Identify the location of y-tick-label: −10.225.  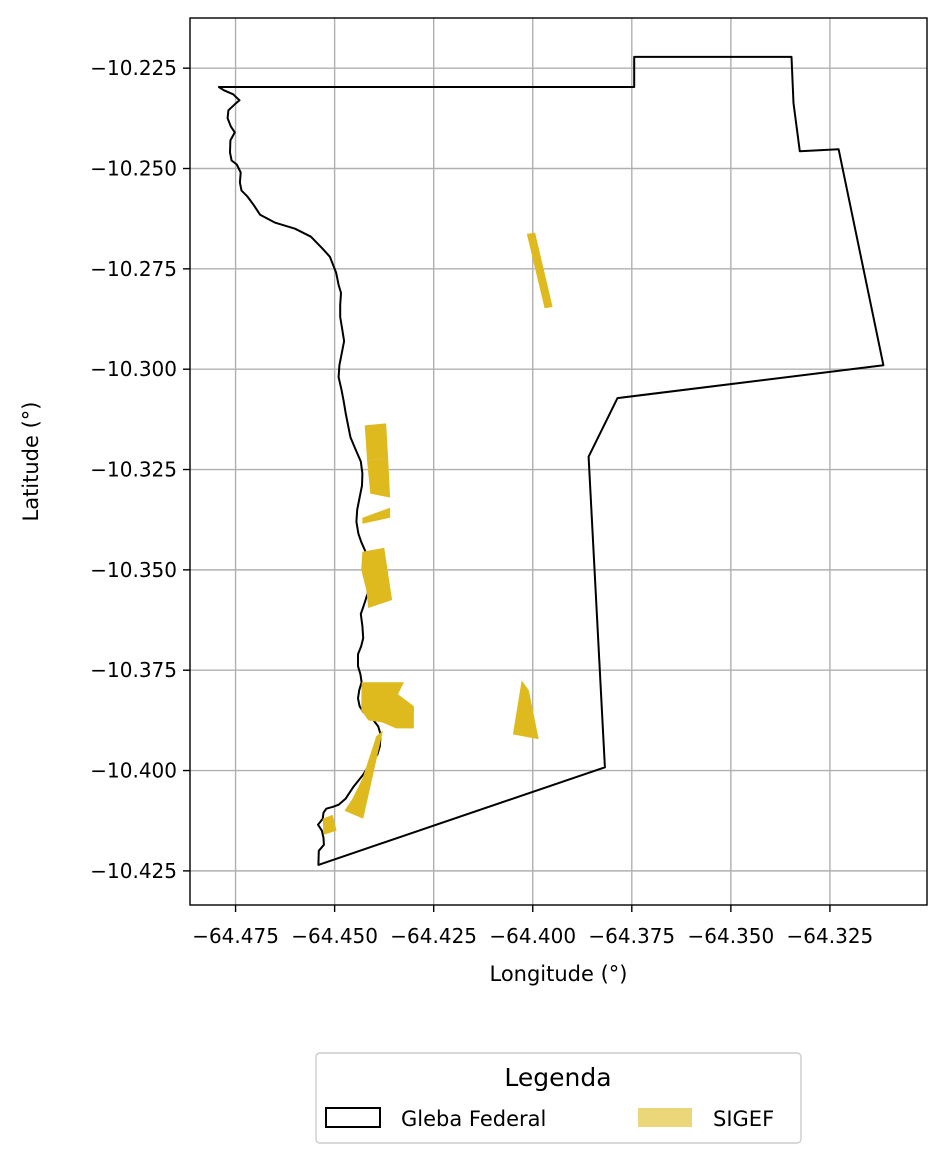
(133, 68).